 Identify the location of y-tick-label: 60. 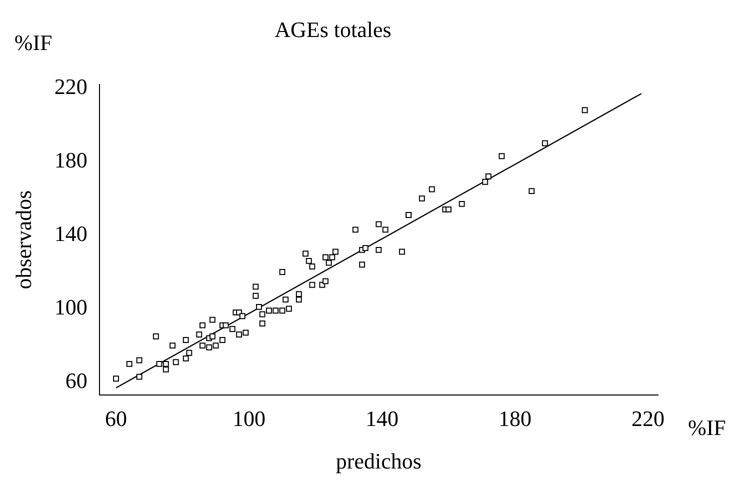
(76, 381).